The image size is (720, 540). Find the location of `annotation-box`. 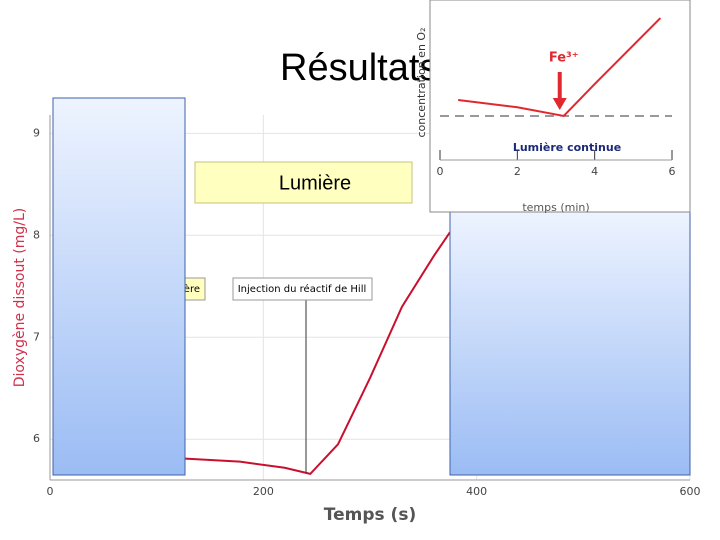

annotation-box is located at coordinates (302, 289).